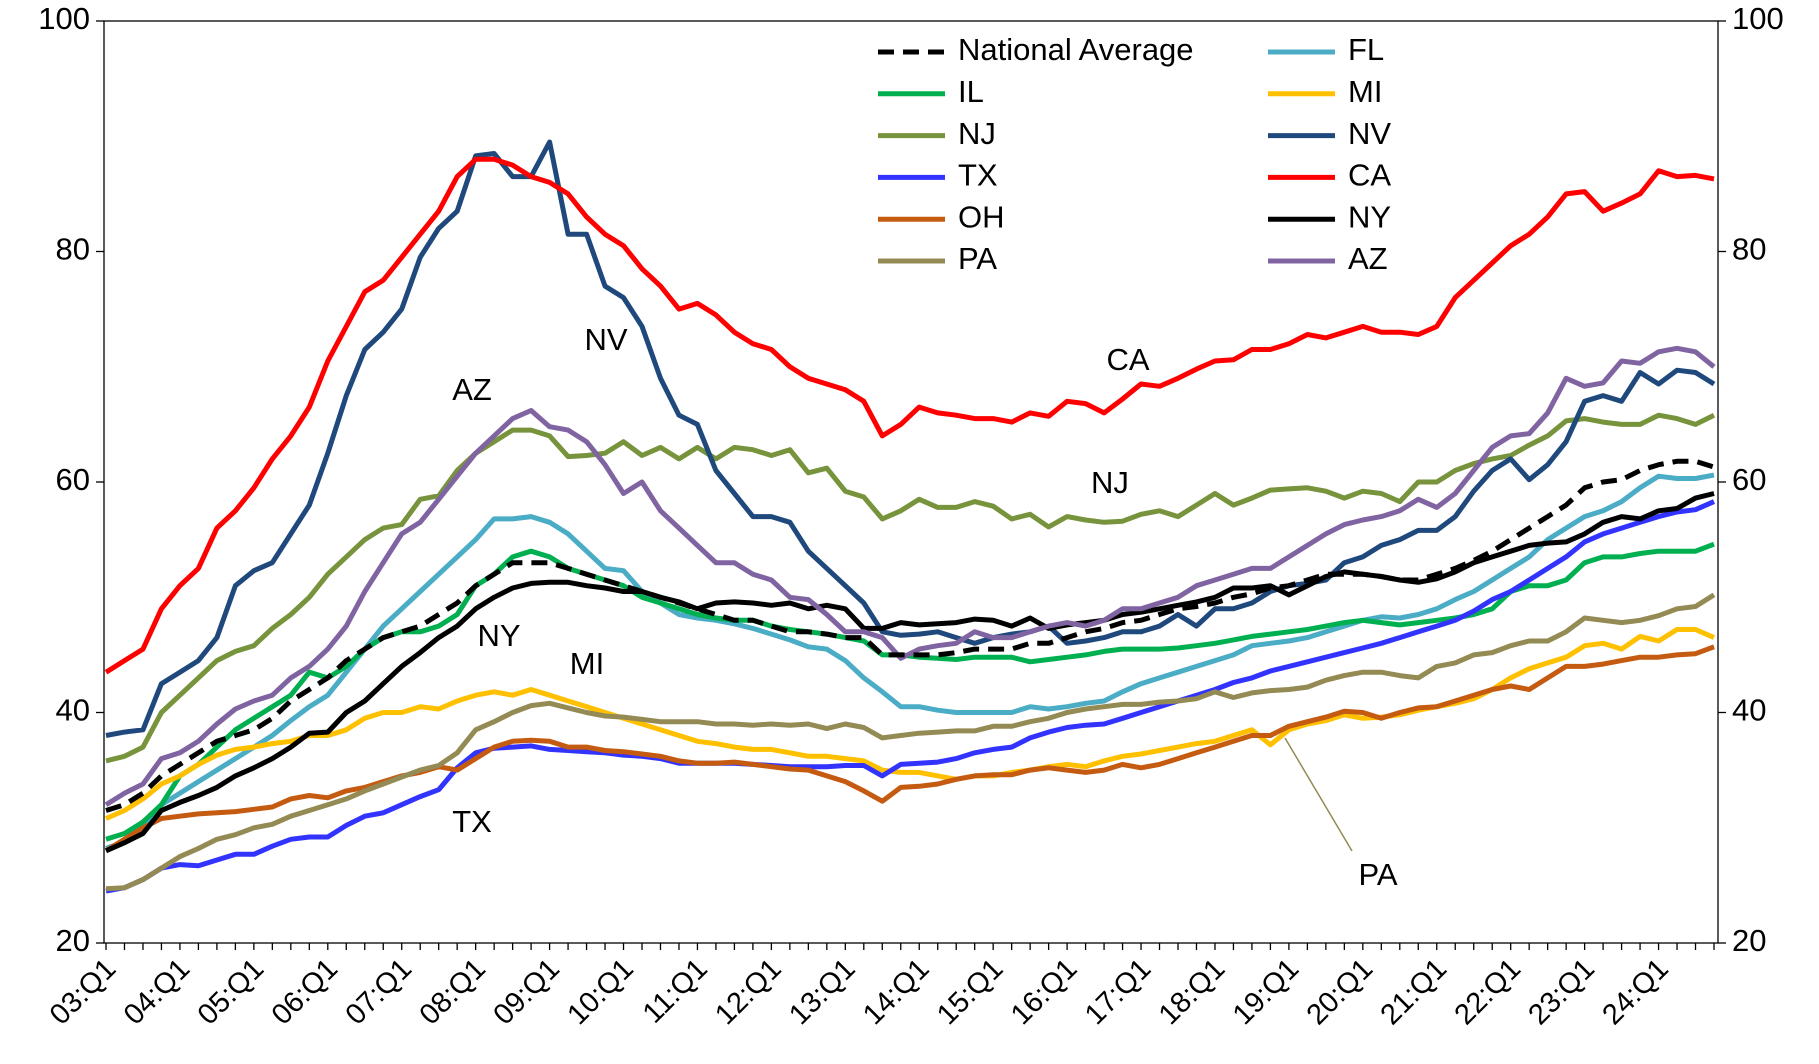 The height and width of the screenshot is (1064, 1819). Describe the element at coordinates (73, 479) in the screenshot. I see `y-tick-label: 60` at that location.